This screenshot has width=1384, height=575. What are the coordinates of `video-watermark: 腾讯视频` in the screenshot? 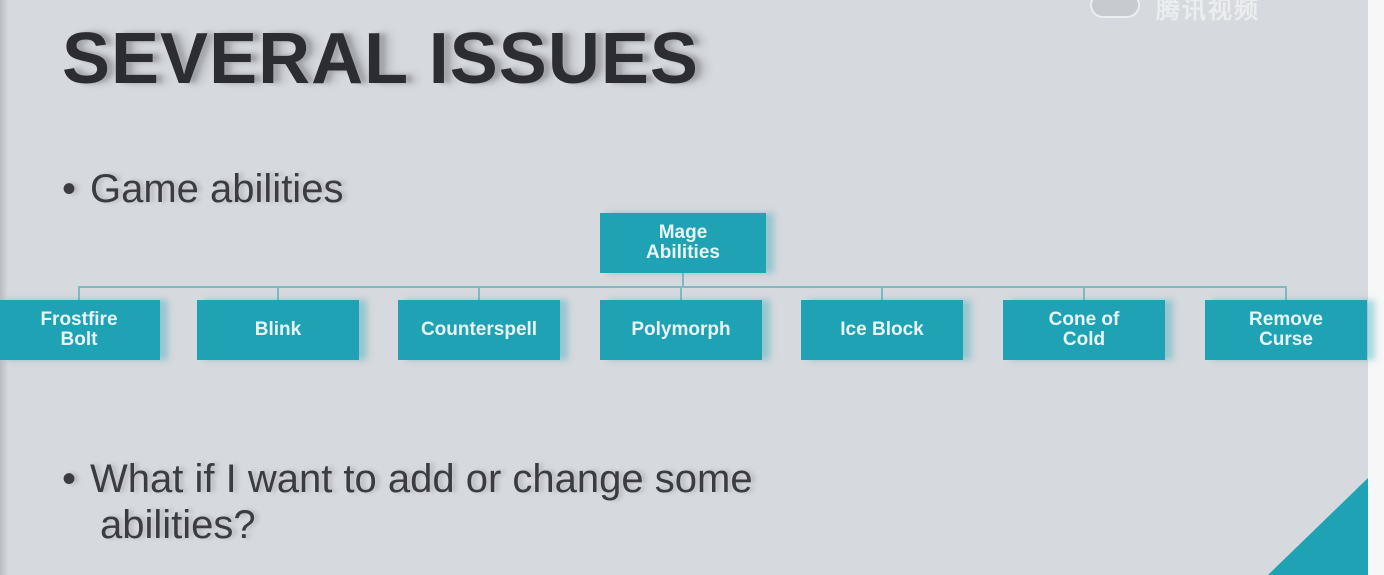 It's located at (1220, 12).